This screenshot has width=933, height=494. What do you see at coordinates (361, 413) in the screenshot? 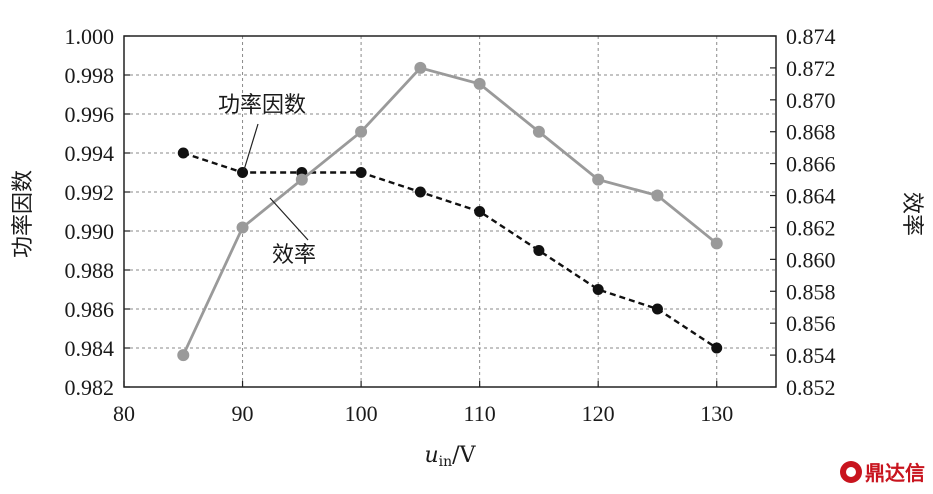
I see `x-tick-label: 100` at bounding box center [361, 413].